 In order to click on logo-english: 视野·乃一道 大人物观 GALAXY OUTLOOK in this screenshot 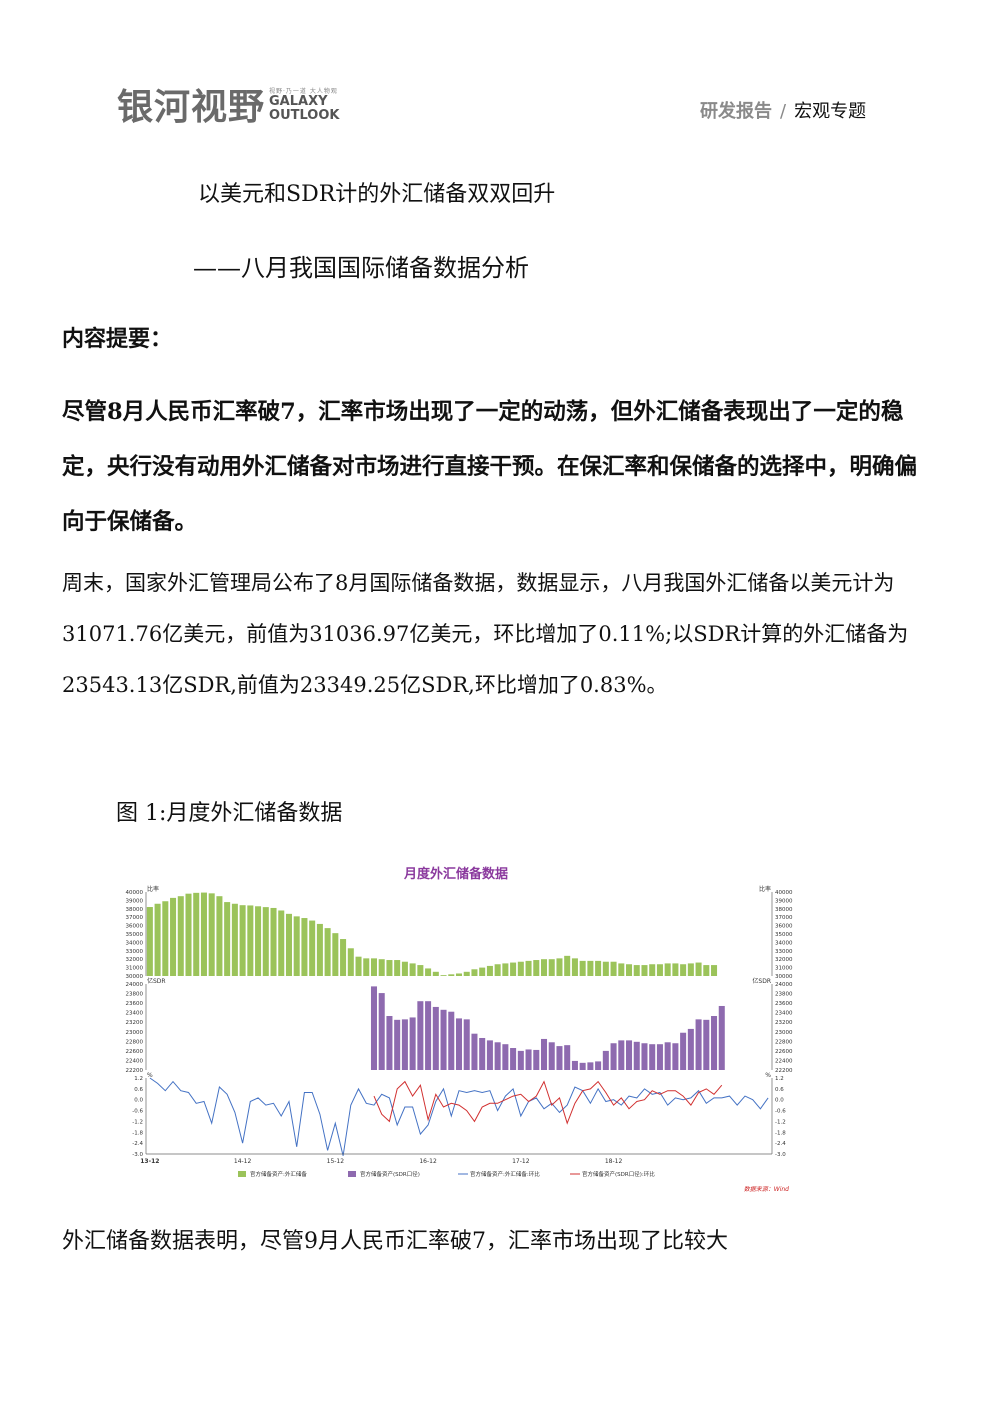, I will do `click(304, 104)`.